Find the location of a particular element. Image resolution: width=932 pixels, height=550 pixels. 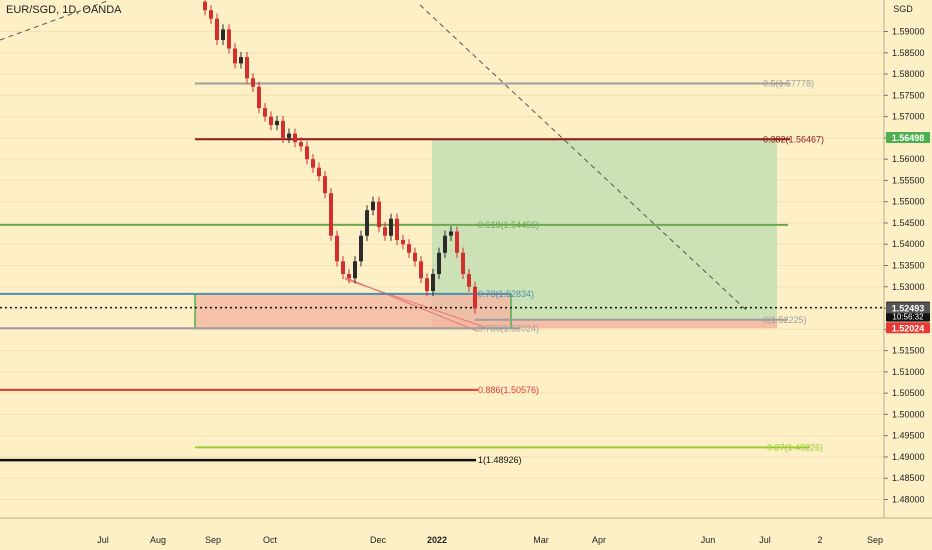

price-badge-label: 1.52493 is located at coordinates (908, 308).